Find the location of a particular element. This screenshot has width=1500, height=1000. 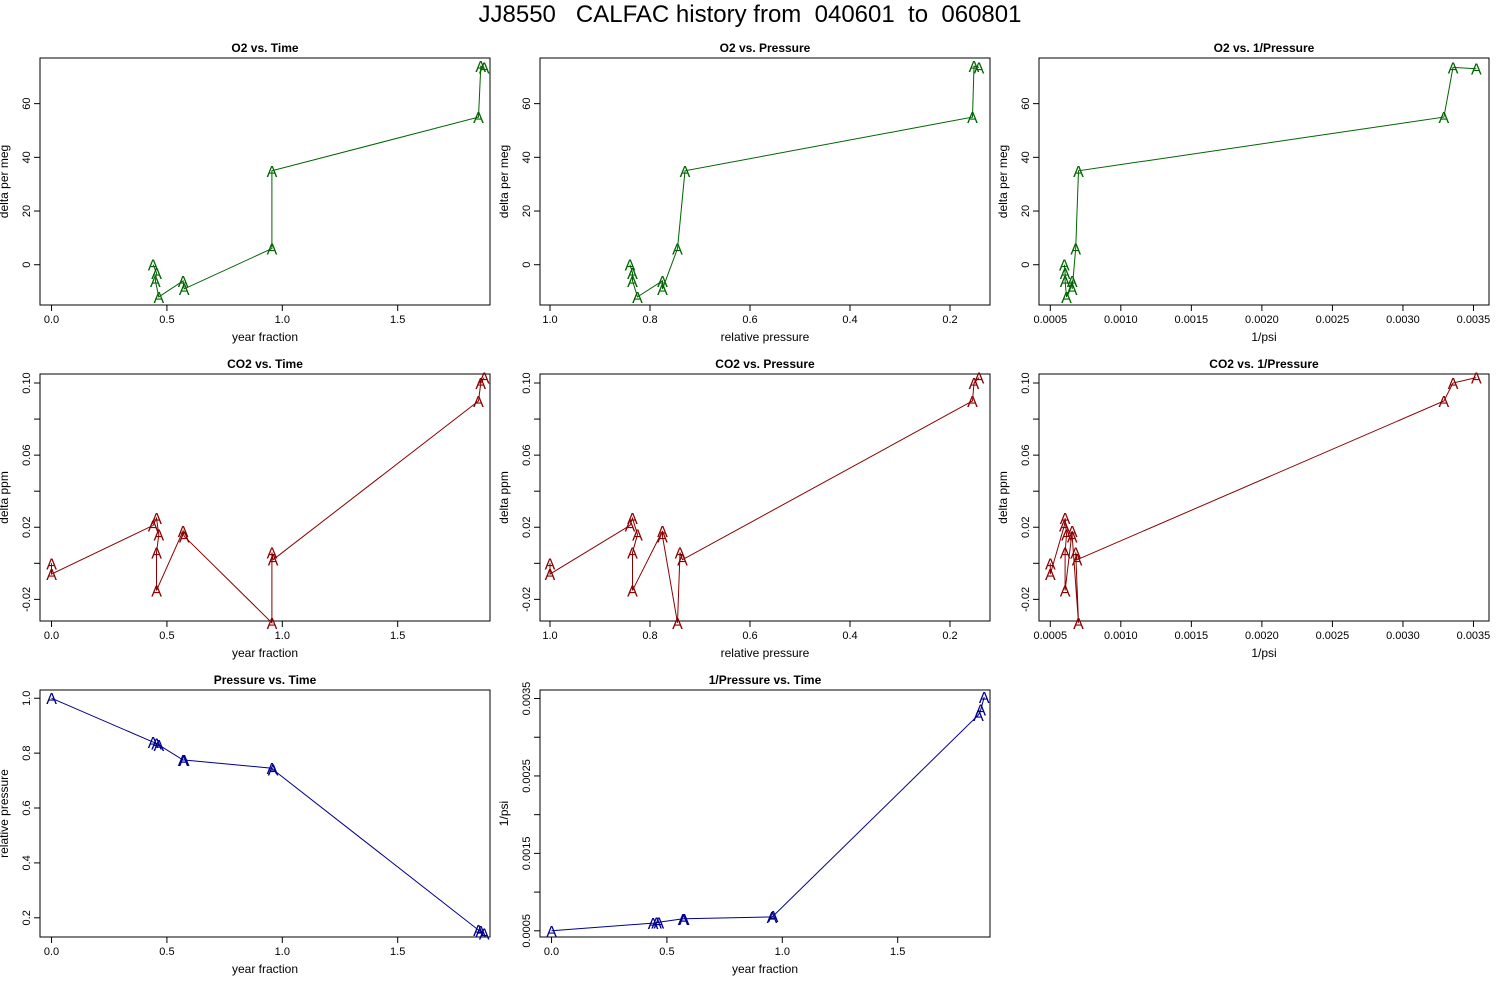

chart-title: O2 vs. Pressure is located at coordinates (765, 48).